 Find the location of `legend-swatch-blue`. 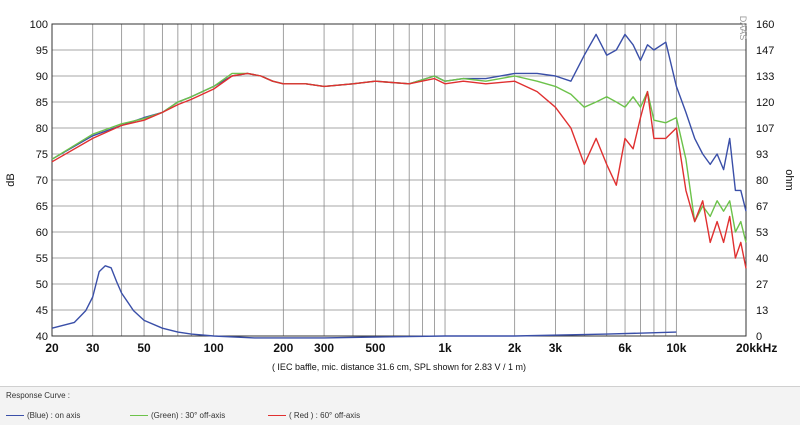

legend-swatch-blue is located at coordinates (15, 415).